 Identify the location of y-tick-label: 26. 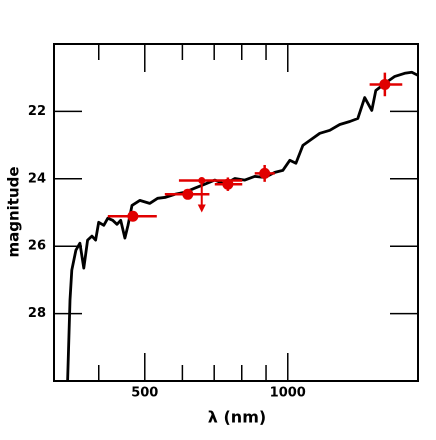
(37, 246).